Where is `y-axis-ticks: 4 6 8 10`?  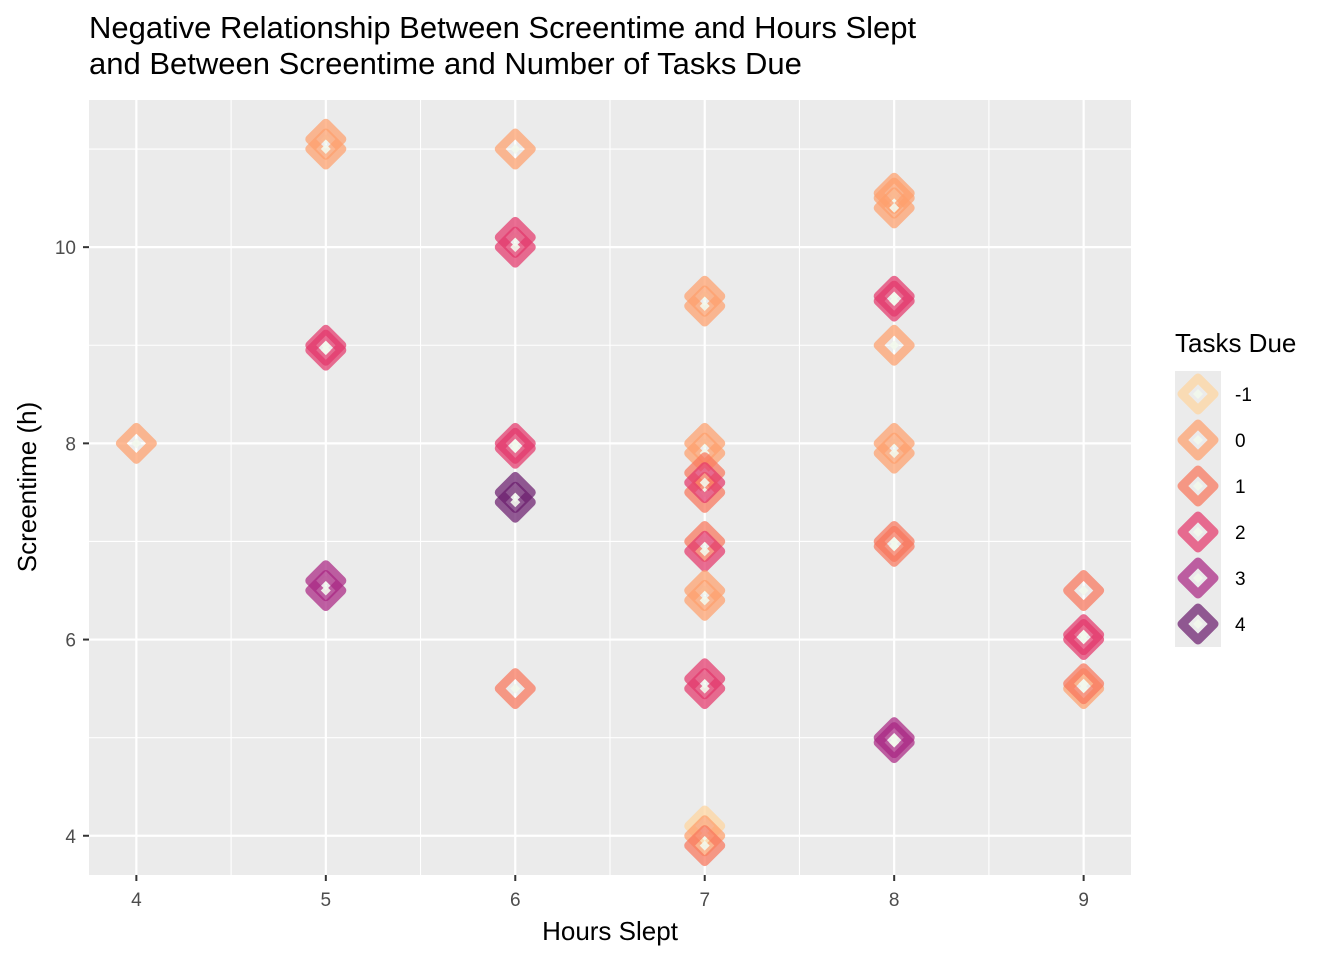
y-axis-ticks: 4 6 8 10 is located at coordinates (72, 543).